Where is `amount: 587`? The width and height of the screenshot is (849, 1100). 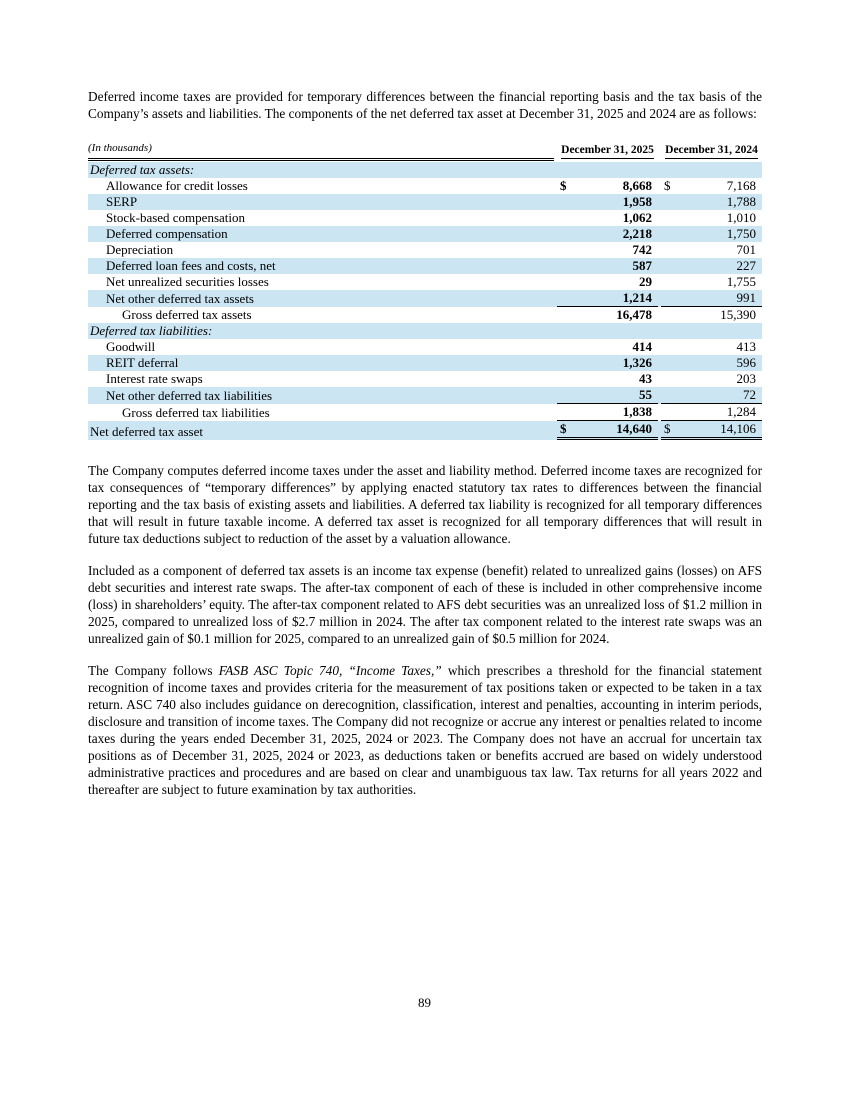
amount: 587 is located at coordinates (642, 265).